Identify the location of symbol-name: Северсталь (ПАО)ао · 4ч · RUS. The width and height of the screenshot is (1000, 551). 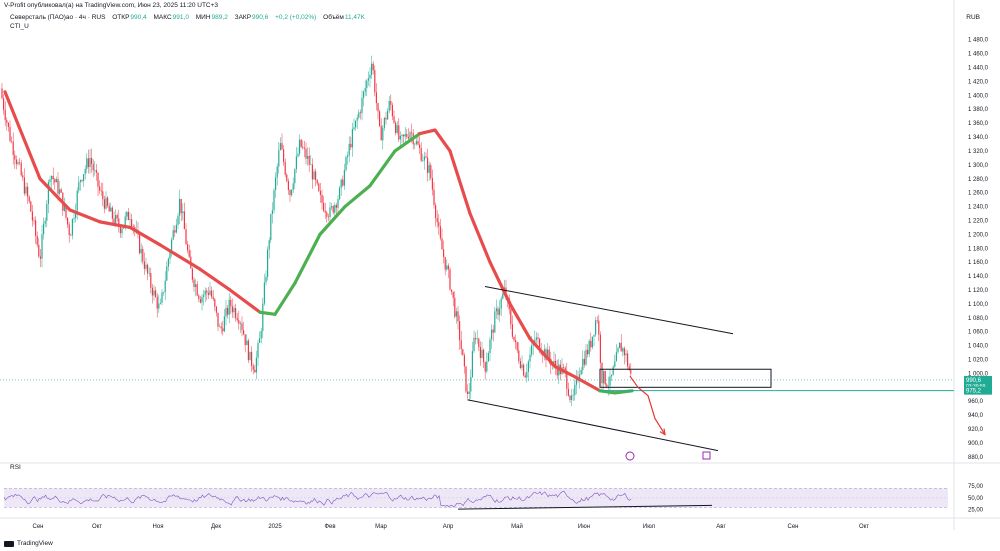
(58, 17).